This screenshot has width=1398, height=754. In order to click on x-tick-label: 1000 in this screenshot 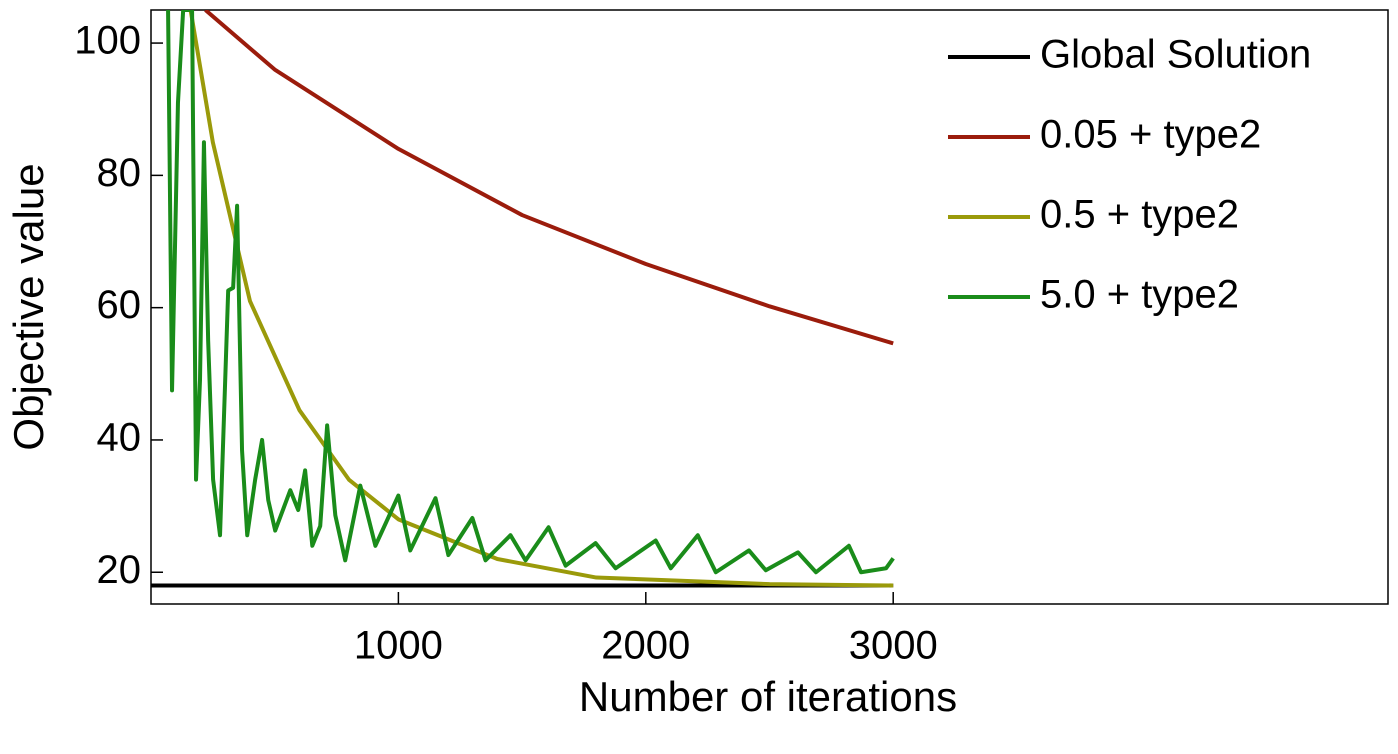, I will do `click(398, 646)`.